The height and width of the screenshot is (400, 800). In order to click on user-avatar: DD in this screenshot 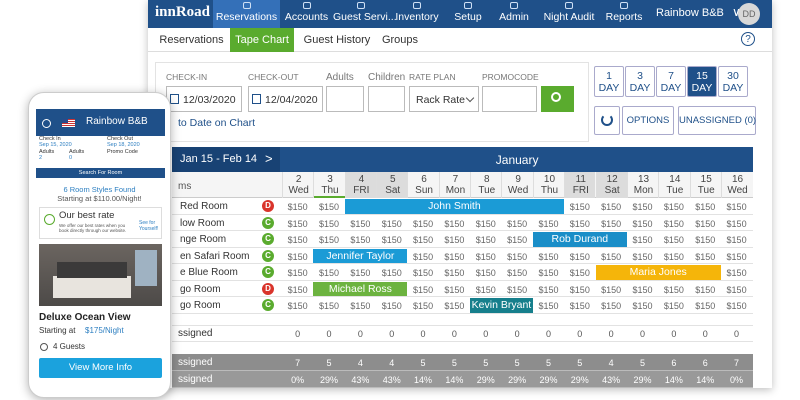, I will do `click(749, 14)`.